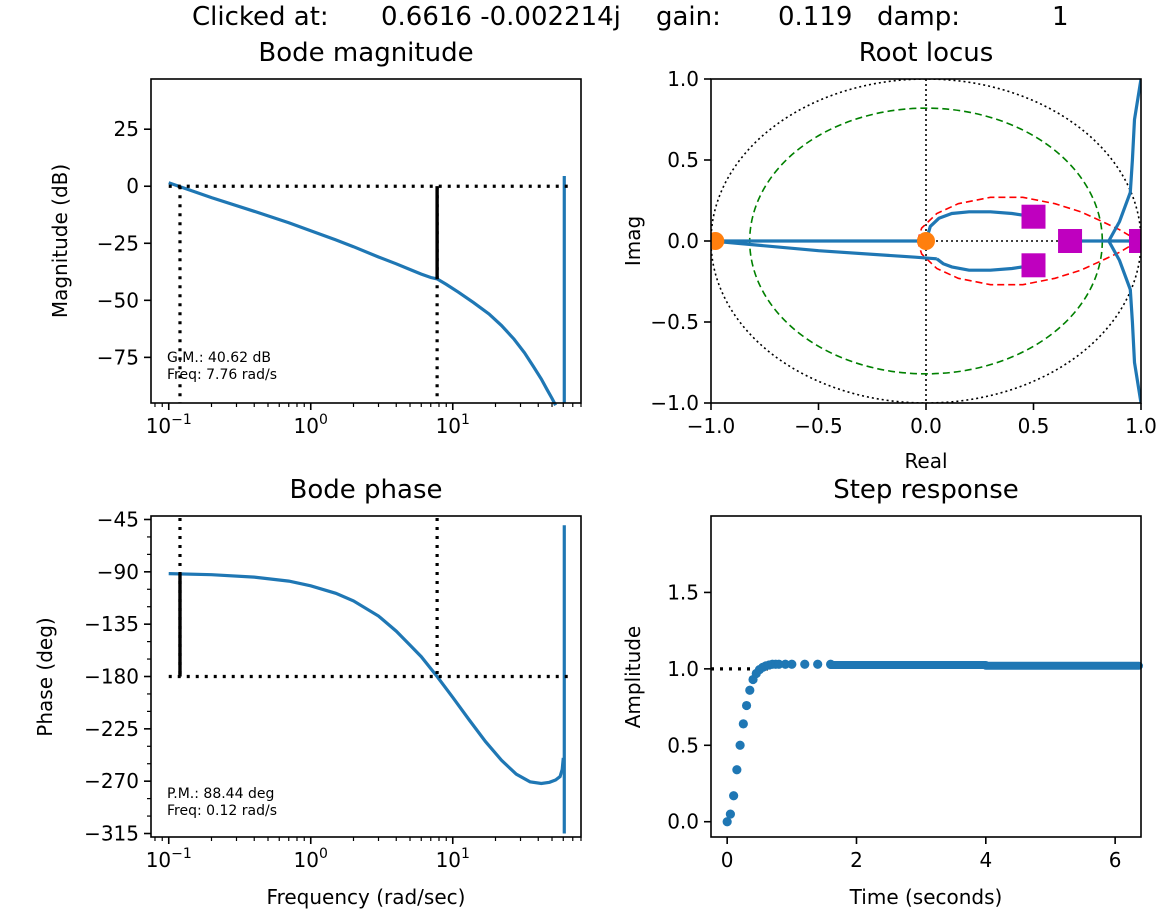 The image size is (1166, 924). Describe the element at coordinates (925, 461) in the screenshot. I see `root-locus-xlabel: Real` at that location.